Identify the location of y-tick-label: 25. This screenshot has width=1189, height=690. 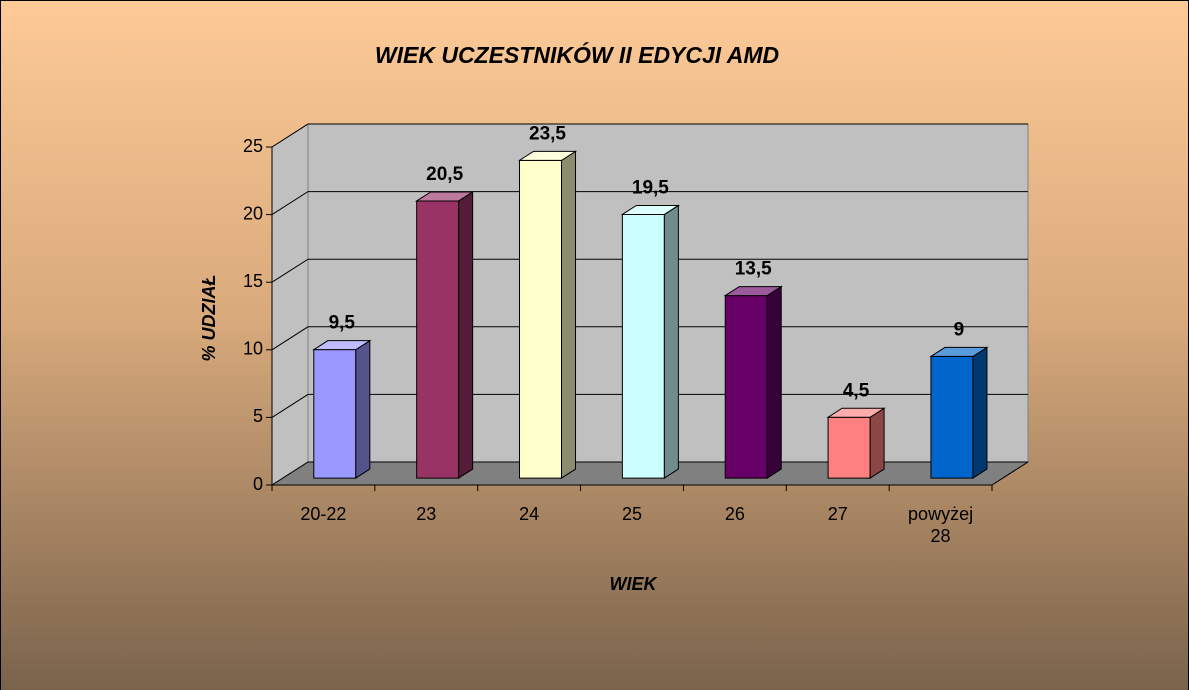
(253, 146).